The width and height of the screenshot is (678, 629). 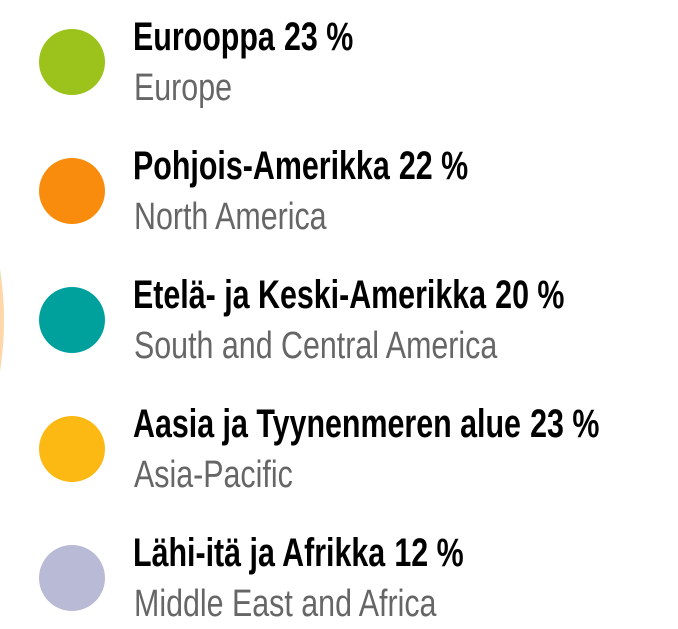 I want to click on category-translation: Asia-Pacific, so click(x=213, y=475).